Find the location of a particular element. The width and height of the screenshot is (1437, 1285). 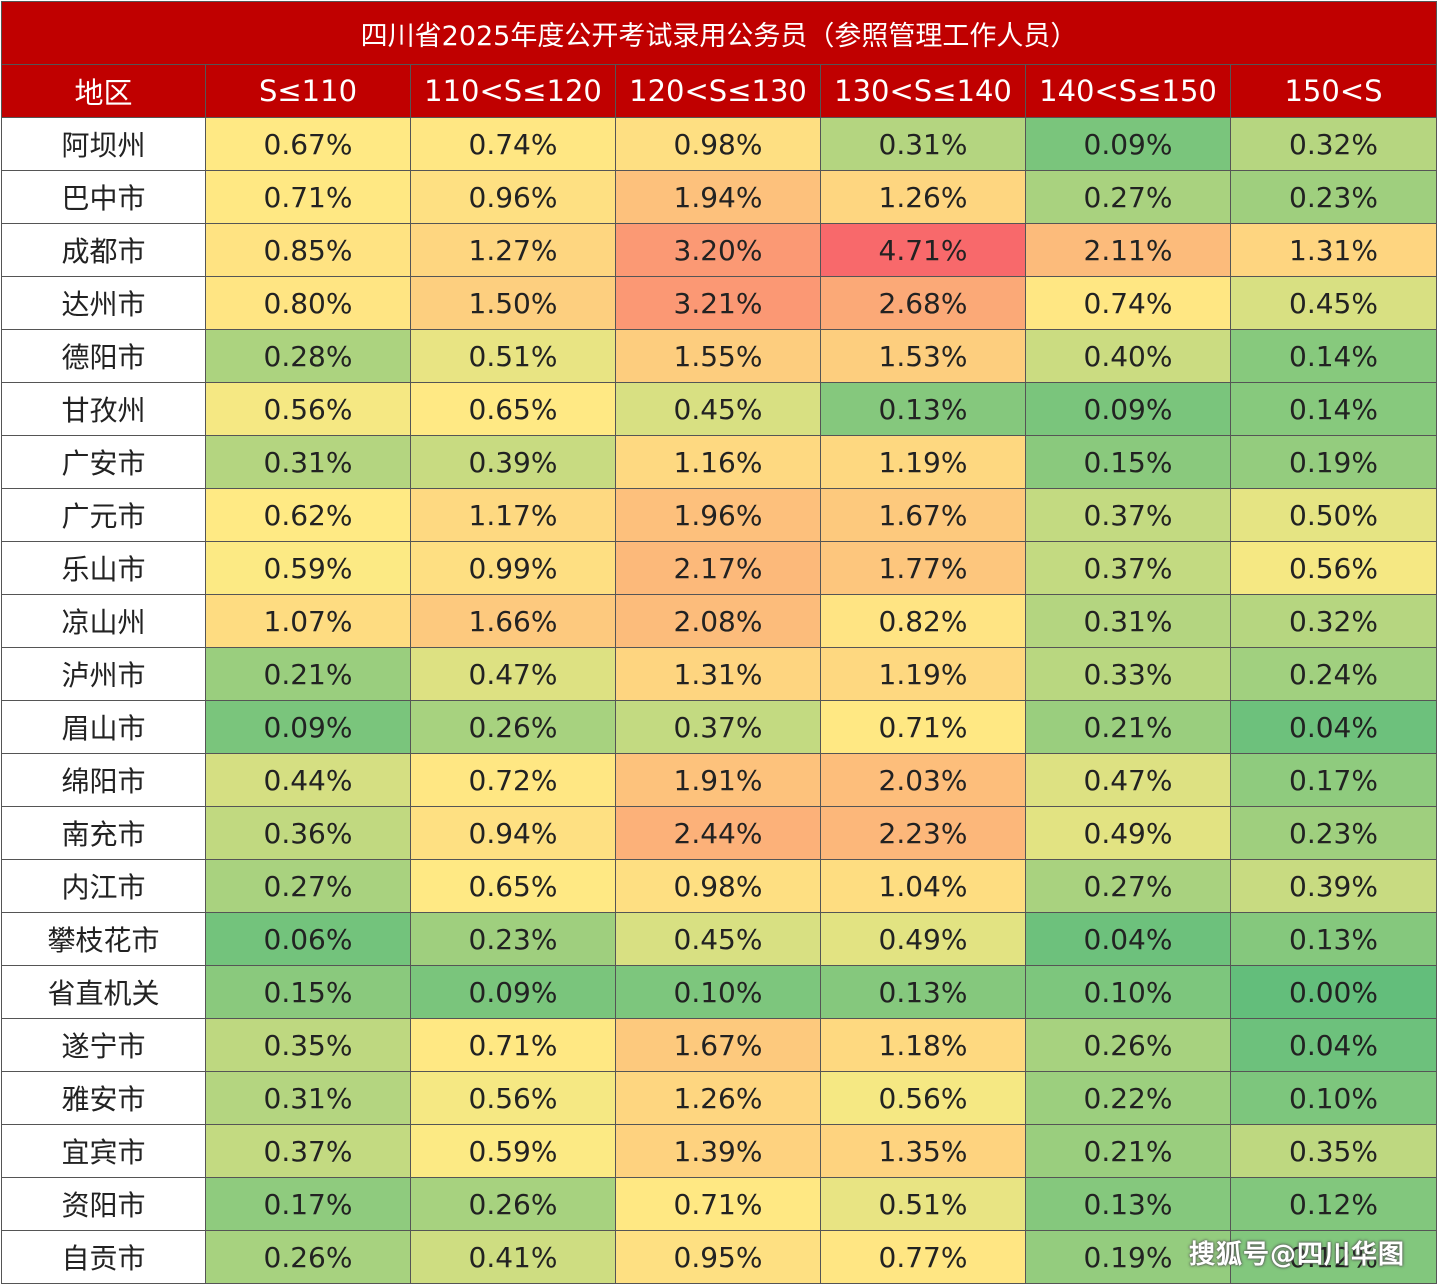

heatmap-cell: 0.28% is located at coordinates (308, 356).